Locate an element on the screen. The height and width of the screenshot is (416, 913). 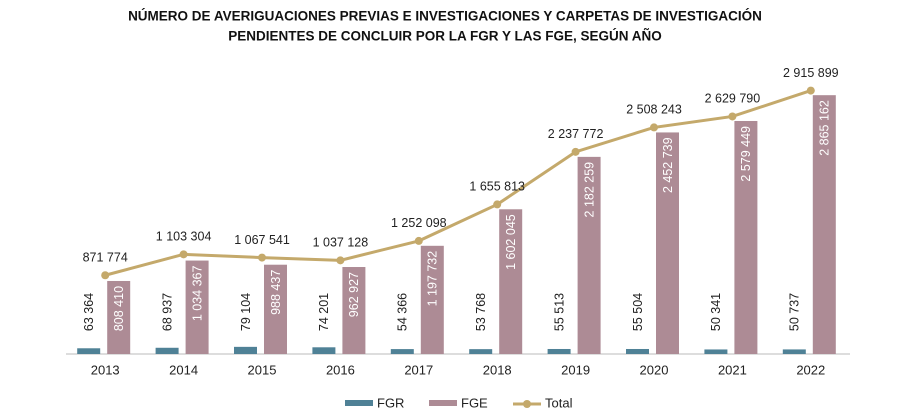
x-tick-label: 2022 is located at coordinates (810, 369).